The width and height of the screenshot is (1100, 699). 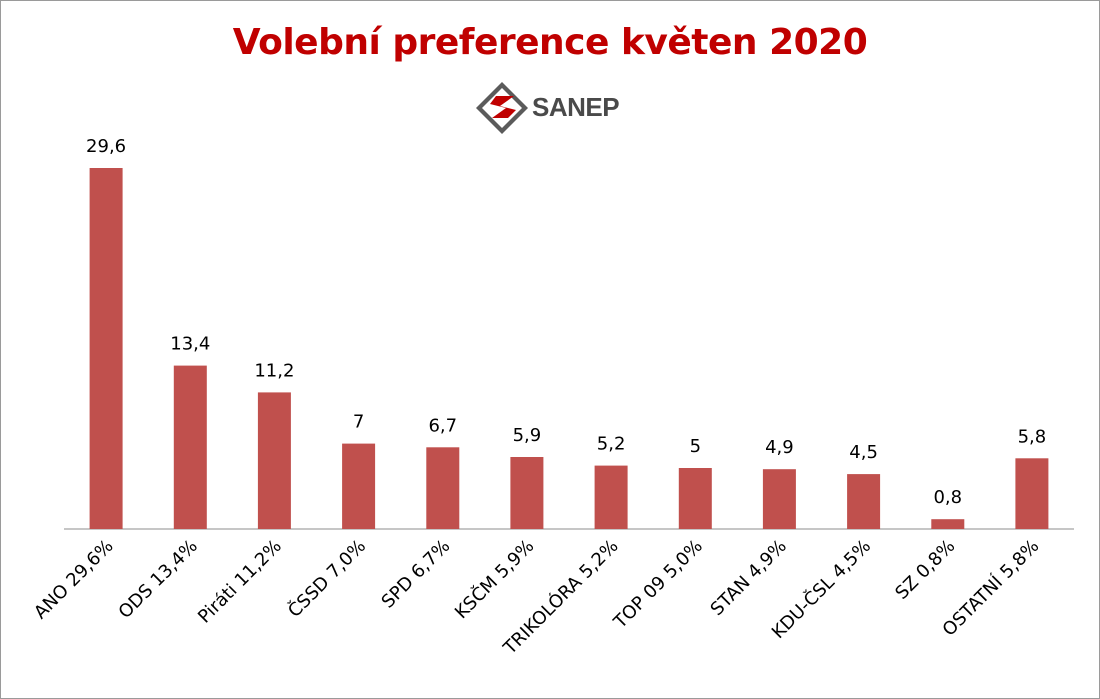 I want to click on sanep-logo-text: SANEP, so click(x=576, y=107).